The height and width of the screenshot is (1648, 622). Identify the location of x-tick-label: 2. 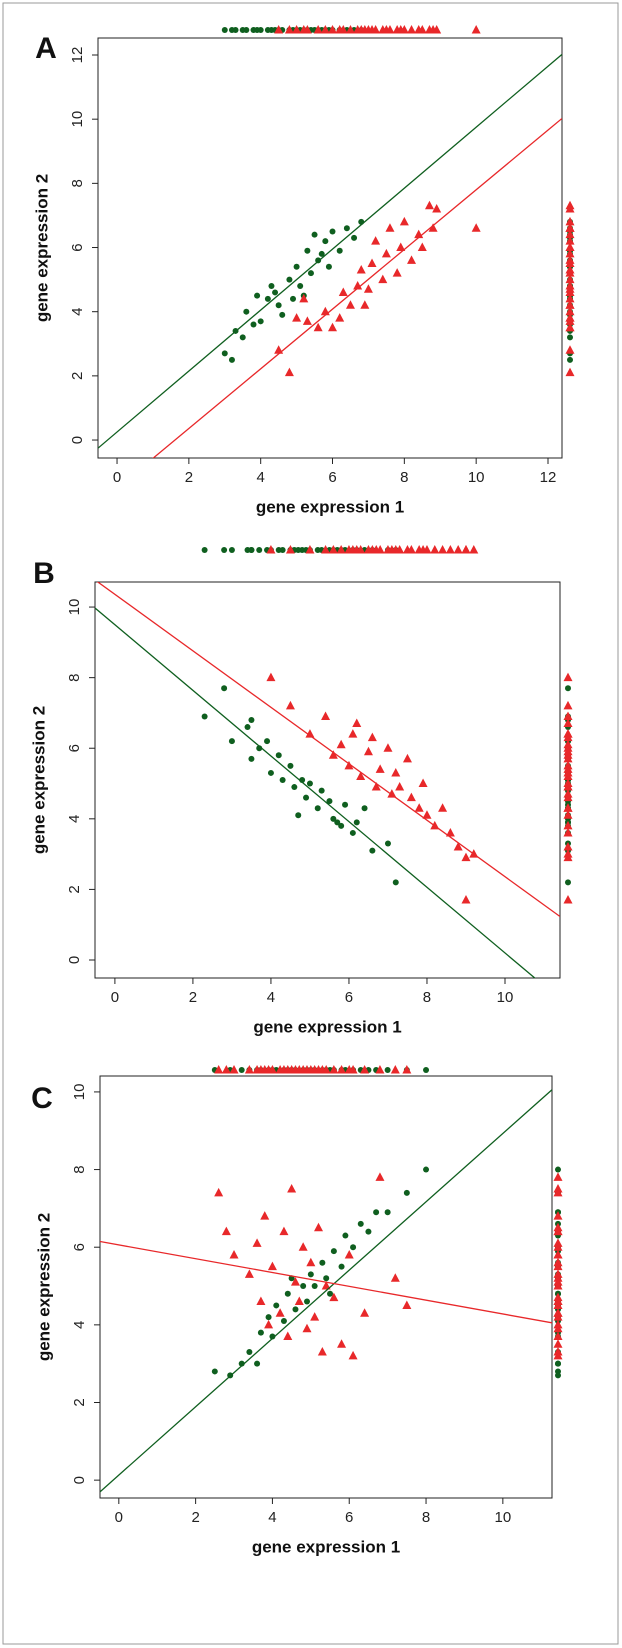
(189, 477).